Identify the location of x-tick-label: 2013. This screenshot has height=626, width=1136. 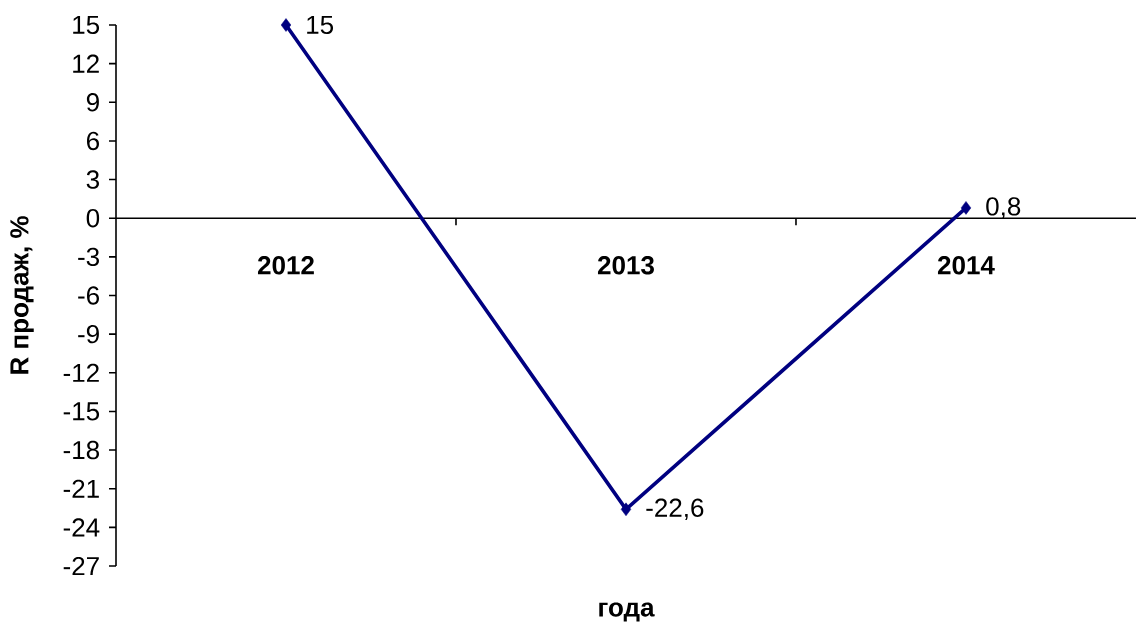
(625, 265).